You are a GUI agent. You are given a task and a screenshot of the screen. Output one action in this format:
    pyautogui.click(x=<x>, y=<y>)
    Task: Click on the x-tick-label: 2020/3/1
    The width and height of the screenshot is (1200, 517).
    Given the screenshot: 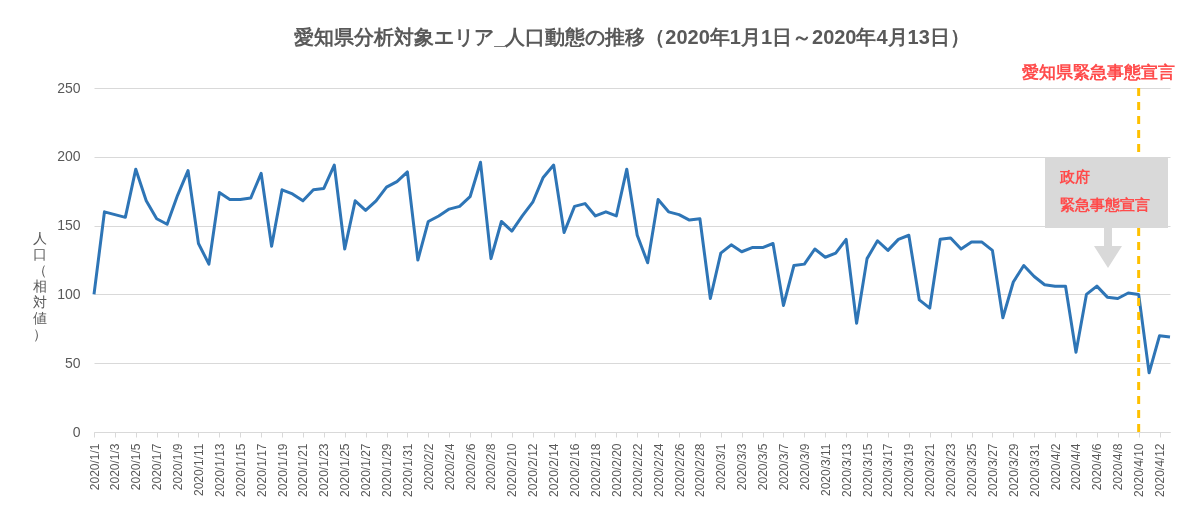 What is the action you would take?
    pyautogui.click(x=721, y=467)
    